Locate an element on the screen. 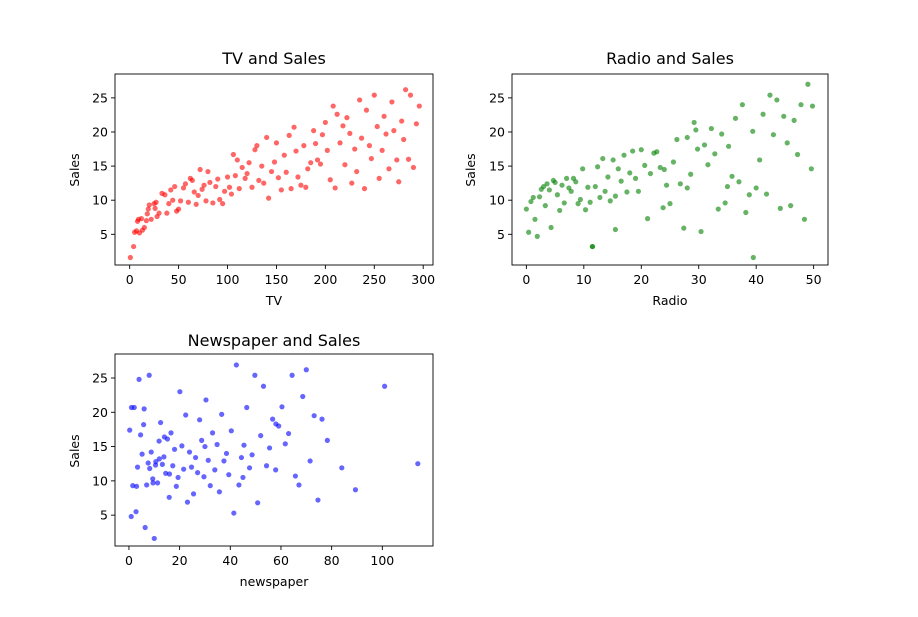 This screenshot has height=617, width=918. tv-sales-ytick-label: 20 is located at coordinates (100, 131).